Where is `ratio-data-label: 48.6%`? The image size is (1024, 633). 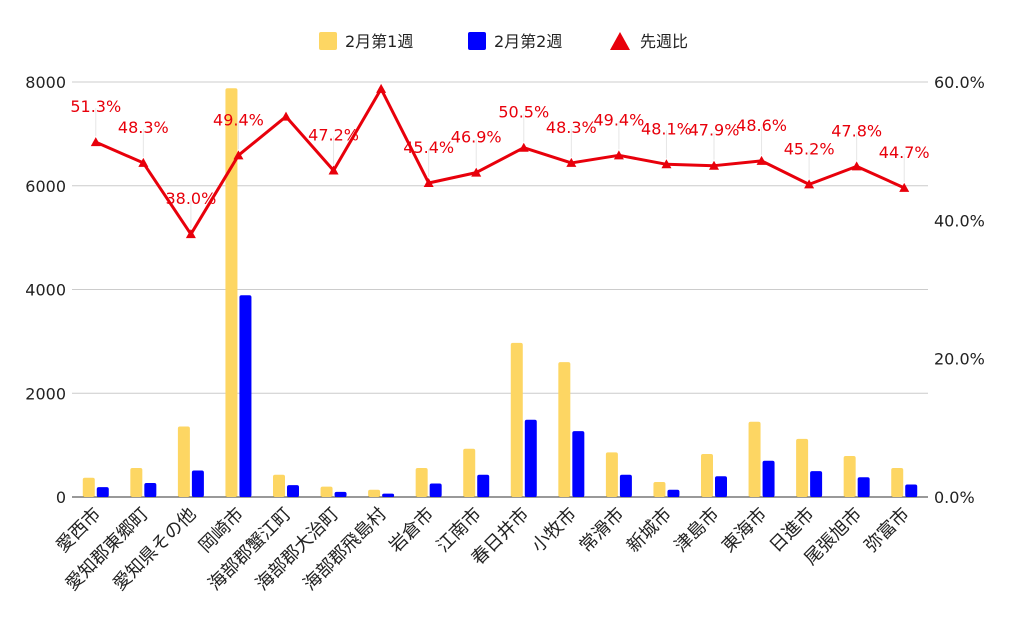 ratio-data-label: 48.6% is located at coordinates (761, 125).